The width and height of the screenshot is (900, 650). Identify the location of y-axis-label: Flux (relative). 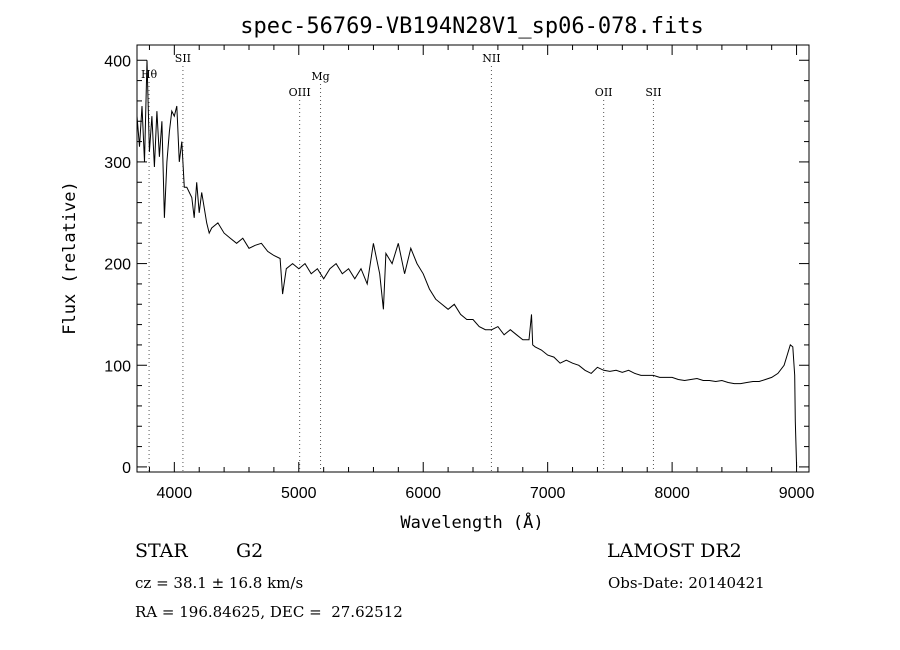
(70, 258).